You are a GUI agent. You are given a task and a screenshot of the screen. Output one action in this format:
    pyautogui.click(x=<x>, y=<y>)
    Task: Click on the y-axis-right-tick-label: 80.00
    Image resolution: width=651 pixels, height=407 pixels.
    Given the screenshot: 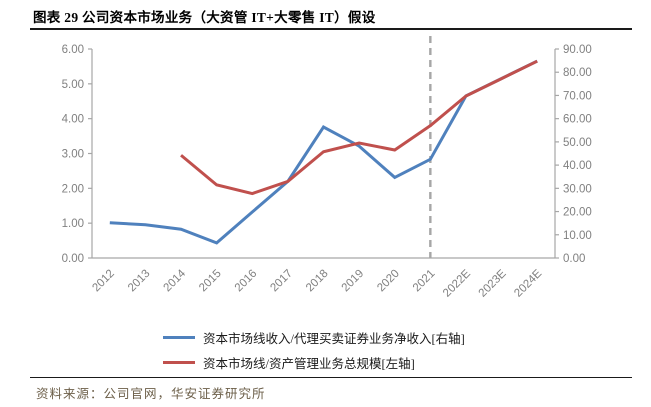 What is the action you would take?
    pyautogui.click(x=577, y=73)
    